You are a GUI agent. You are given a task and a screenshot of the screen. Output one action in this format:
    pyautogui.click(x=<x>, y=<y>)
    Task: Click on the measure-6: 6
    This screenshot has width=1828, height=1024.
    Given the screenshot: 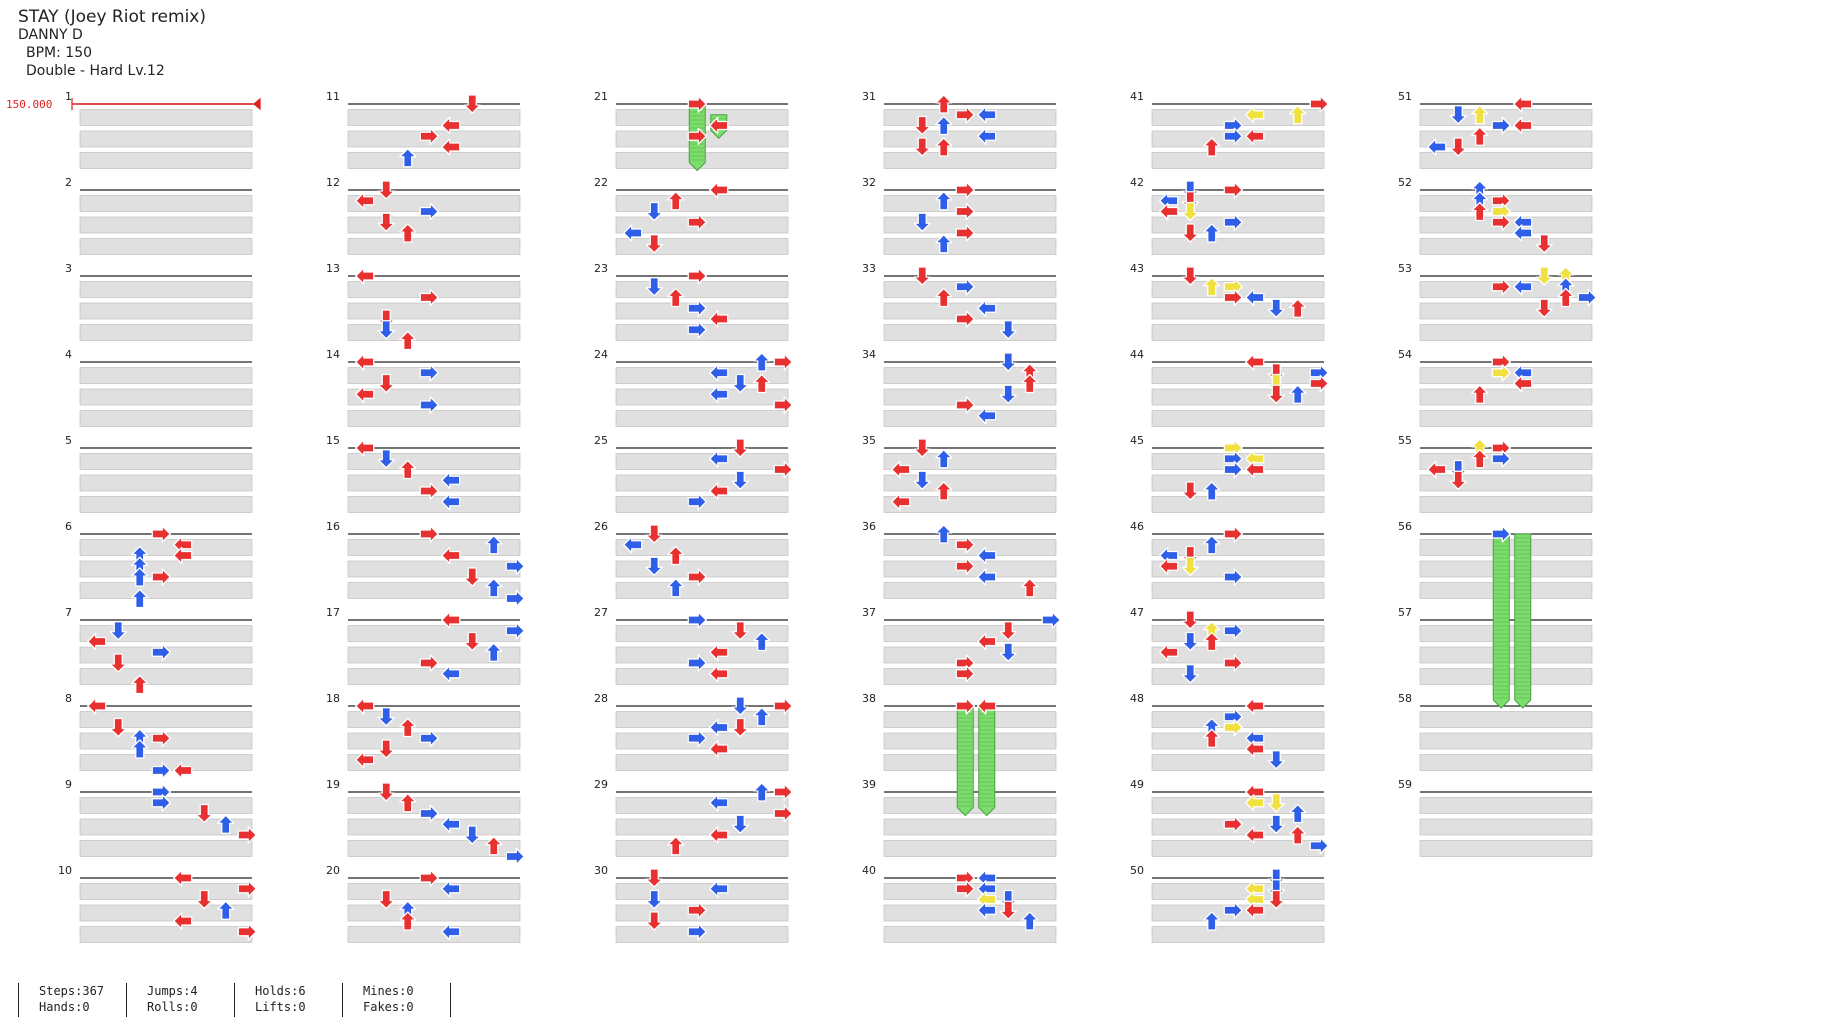 What is the action you would take?
    pyautogui.click(x=159, y=559)
    